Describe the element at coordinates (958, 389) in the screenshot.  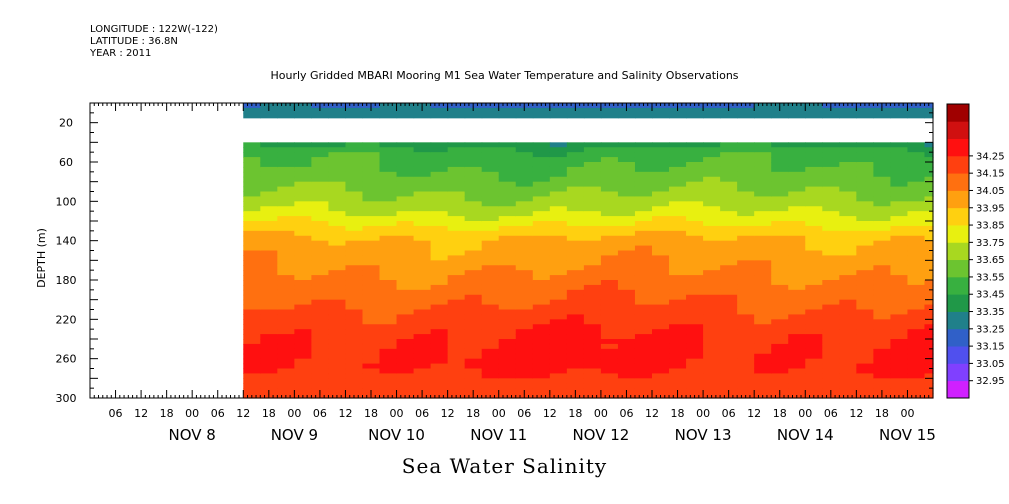
I see `colorbar-swatch` at that location.